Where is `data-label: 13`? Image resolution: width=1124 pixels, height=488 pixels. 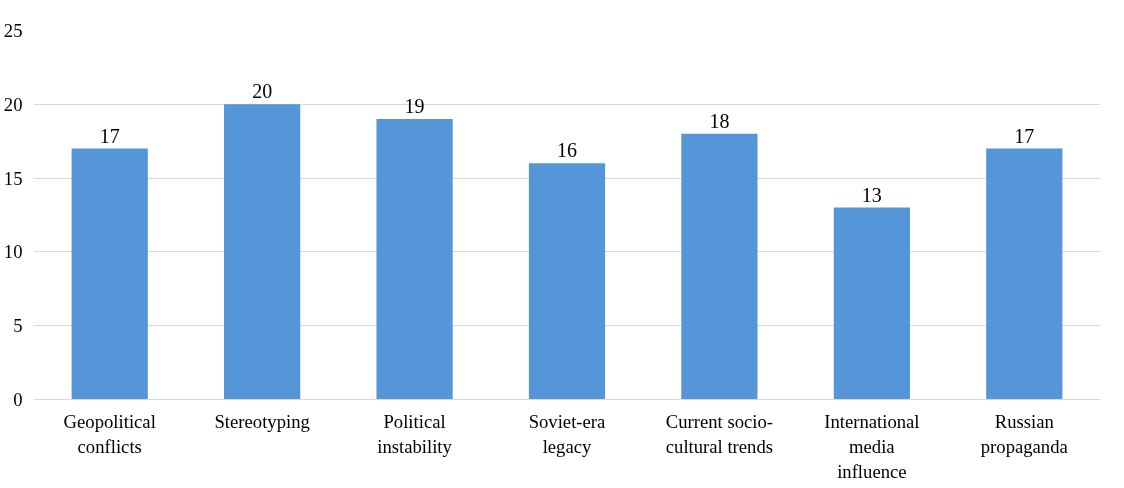 data-label: 13 is located at coordinates (871, 194).